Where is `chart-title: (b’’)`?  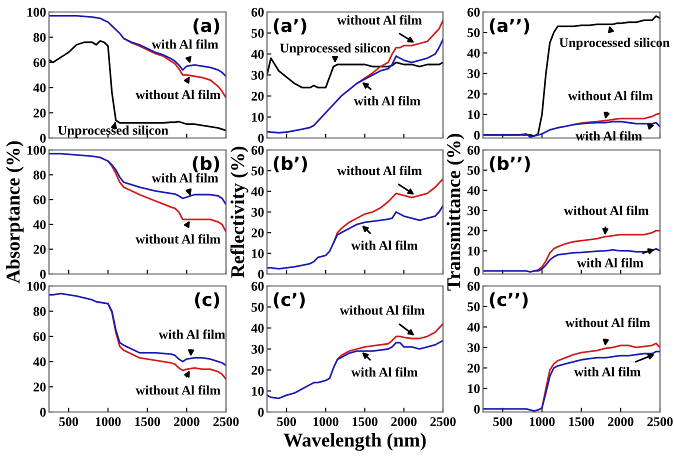 chart-title: (b’’) is located at coordinates (510, 164).